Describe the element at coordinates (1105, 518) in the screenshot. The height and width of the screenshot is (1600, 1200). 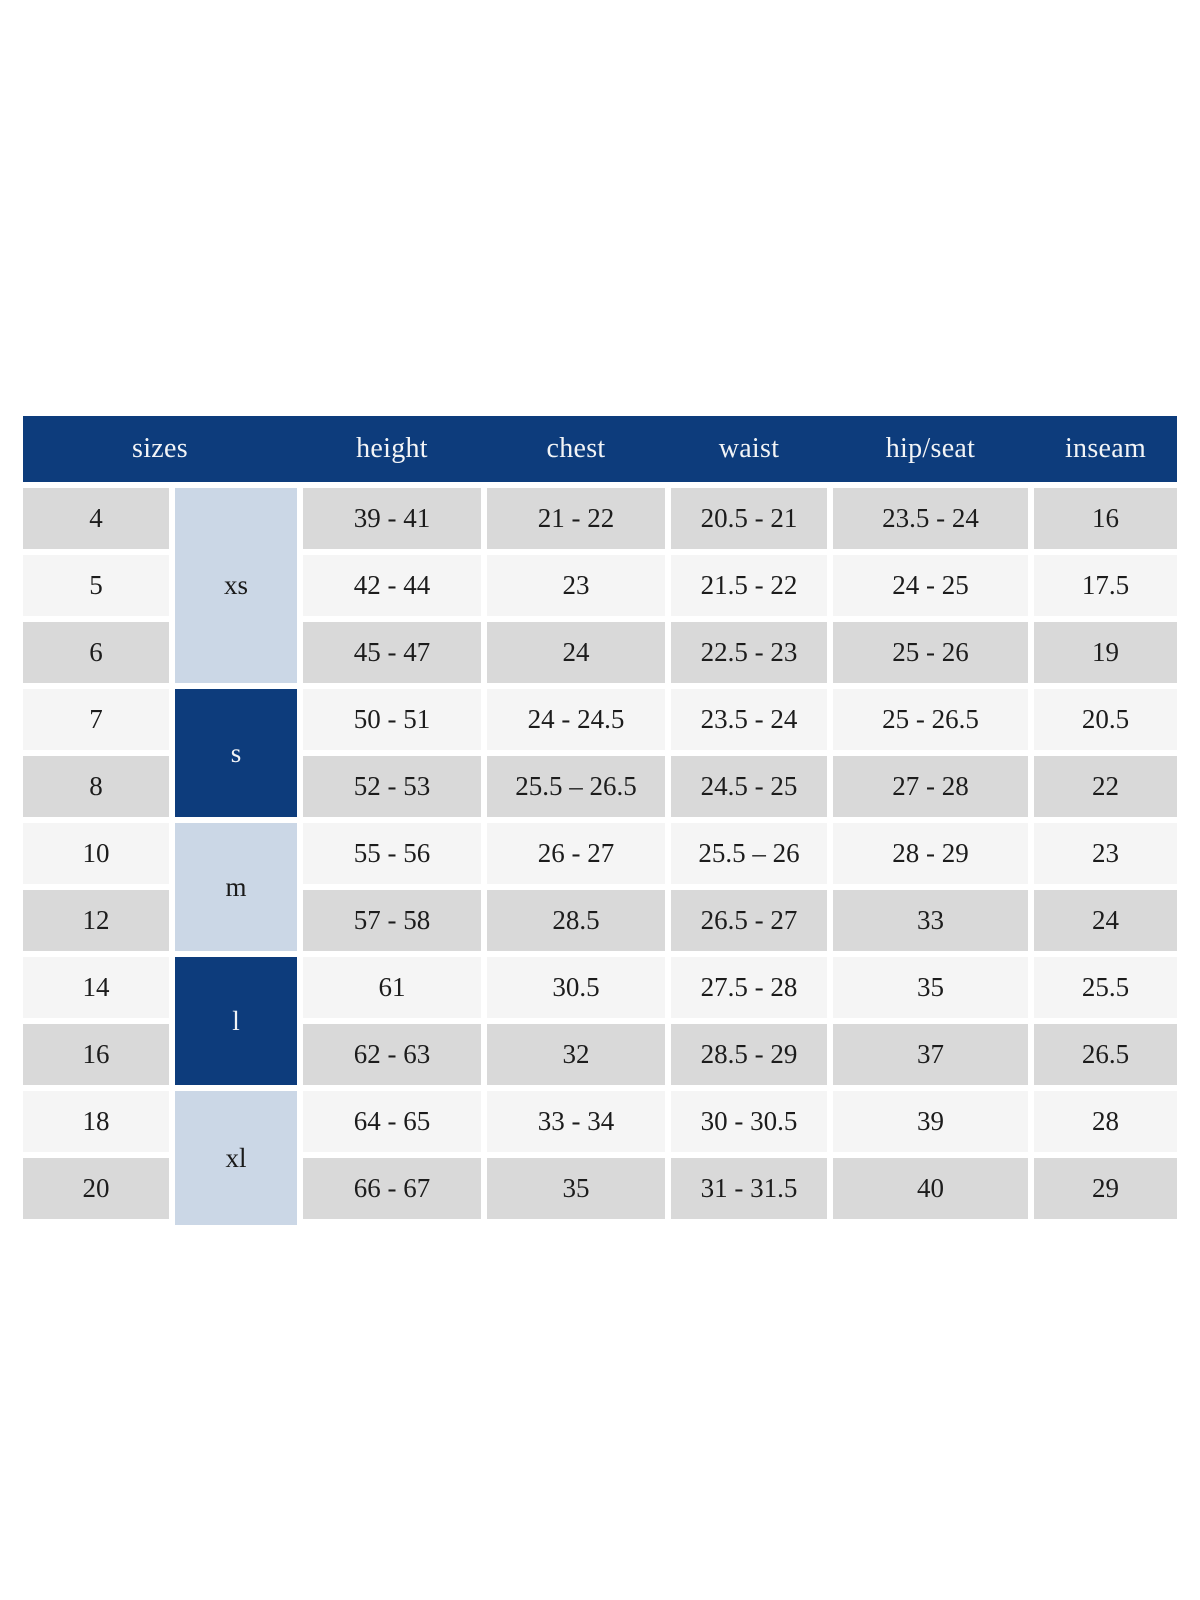
I see `cell-inseam: 16` at that location.